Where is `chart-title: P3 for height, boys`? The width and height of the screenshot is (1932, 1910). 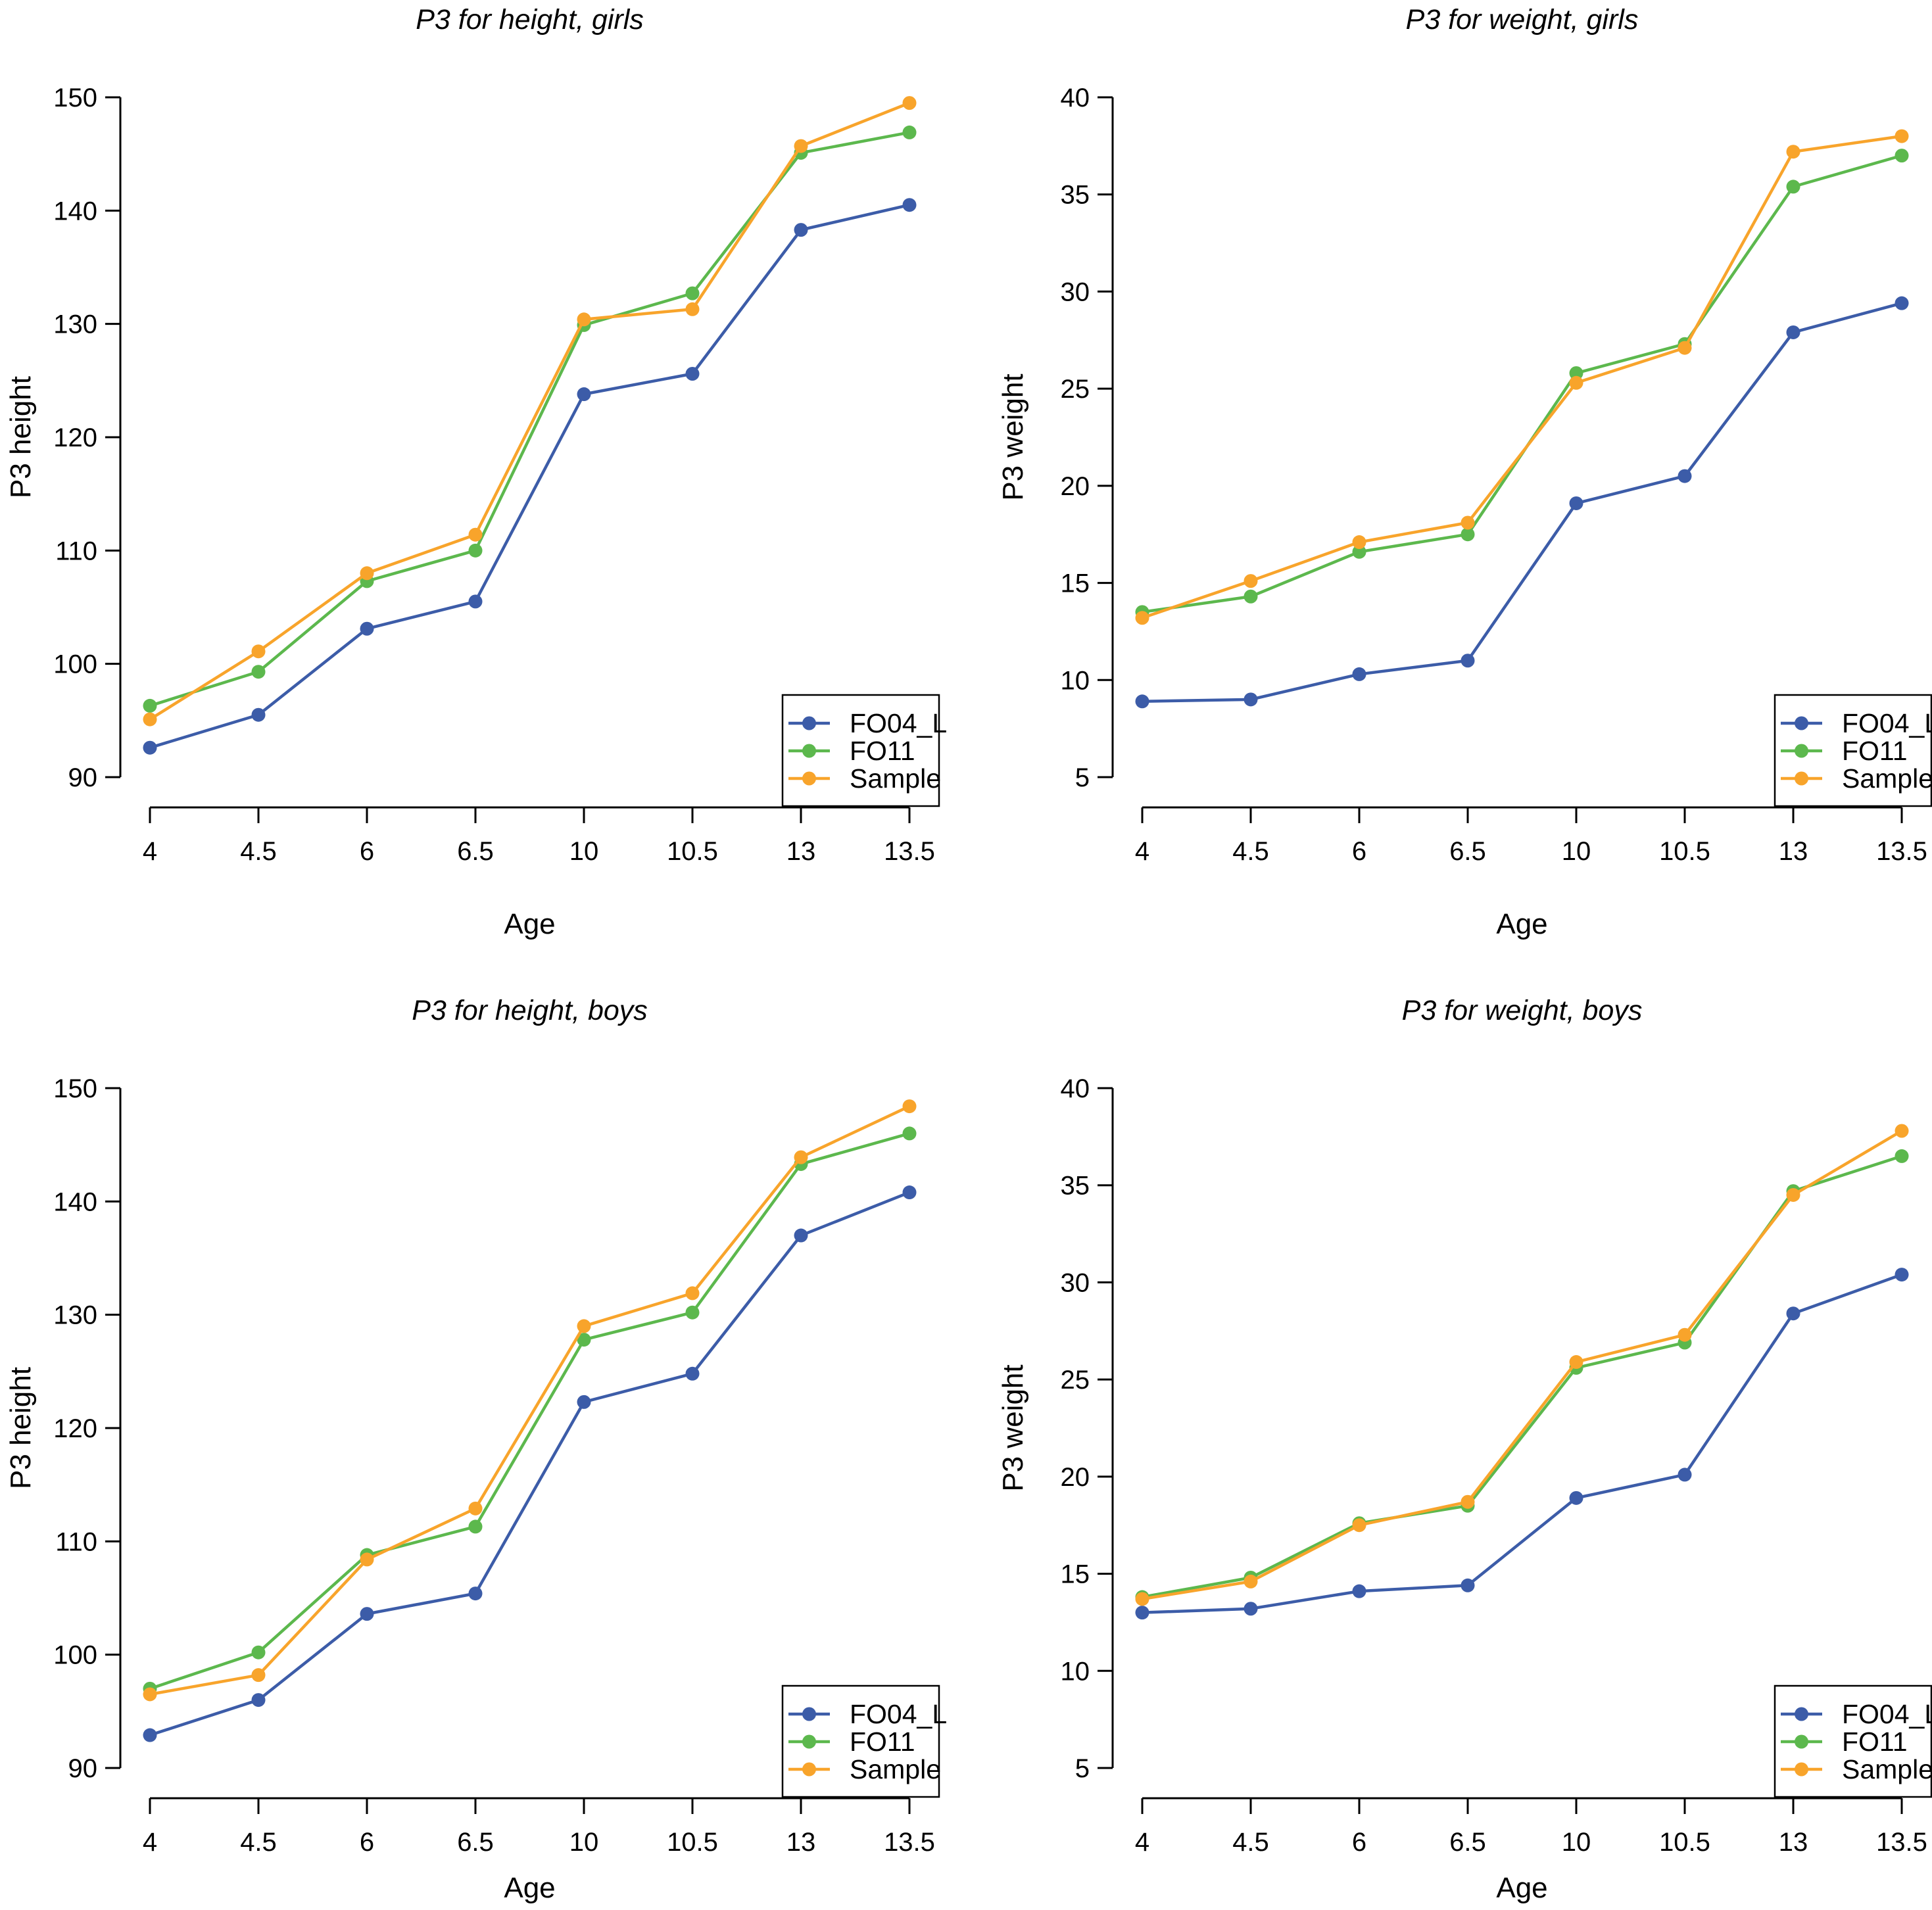
chart-title: P3 for height, boys is located at coordinates (530, 1010).